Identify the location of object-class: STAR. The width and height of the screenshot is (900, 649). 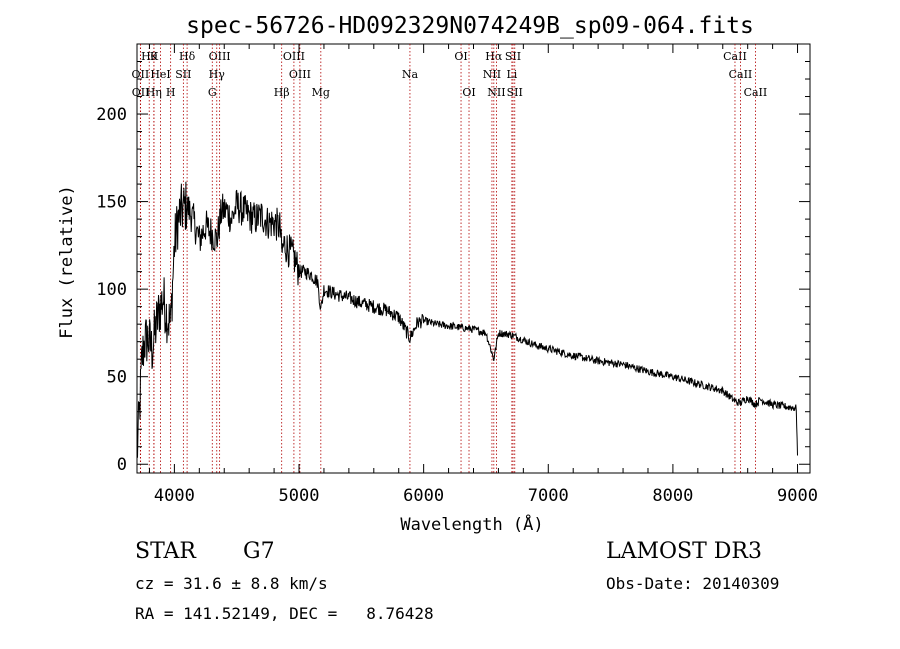
(165, 551).